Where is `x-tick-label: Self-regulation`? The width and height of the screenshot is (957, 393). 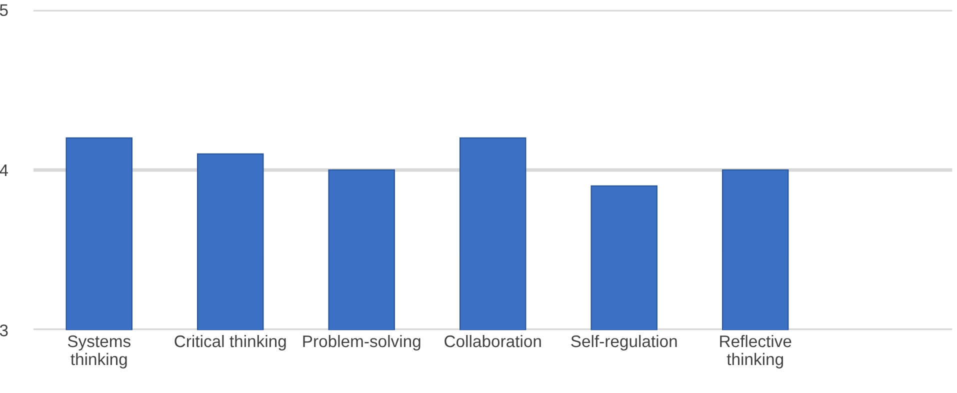
x-tick-label: Self-regulation is located at coordinates (624, 342).